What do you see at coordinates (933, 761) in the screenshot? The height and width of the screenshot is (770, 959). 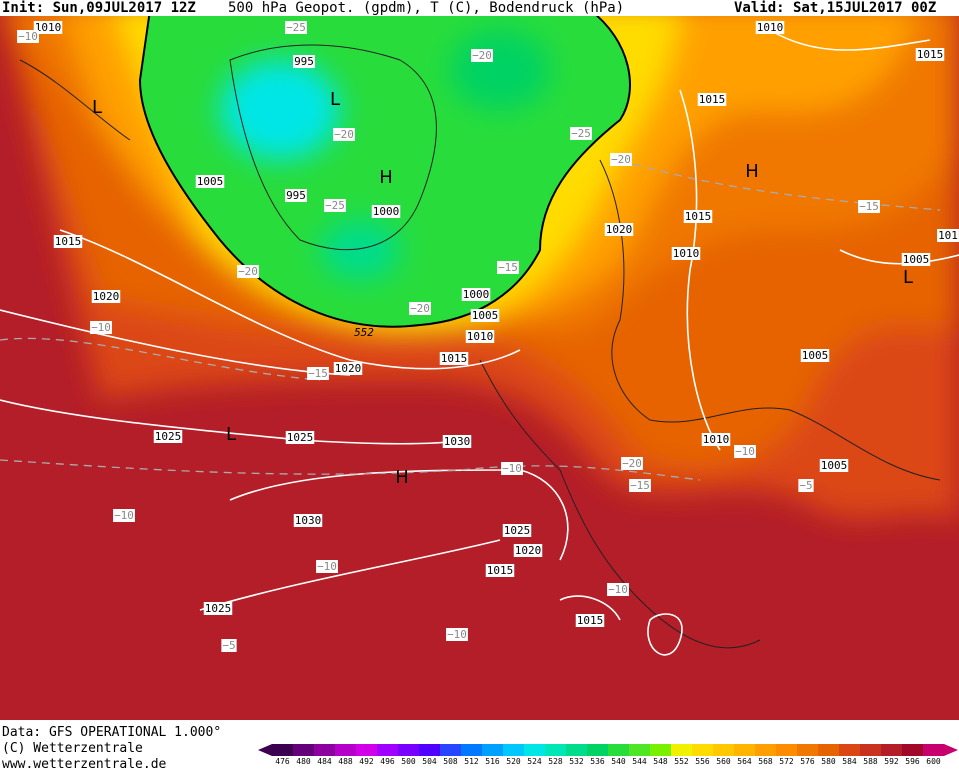 I see `colorbar-tick-label: 600` at bounding box center [933, 761].